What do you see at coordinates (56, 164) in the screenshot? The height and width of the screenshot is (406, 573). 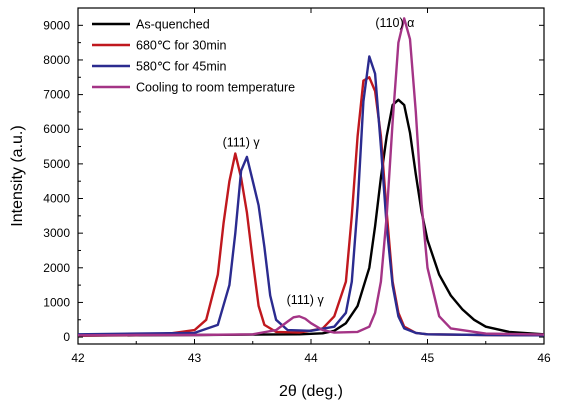 I see `y-tick-label: 5000` at bounding box center [56, 164].